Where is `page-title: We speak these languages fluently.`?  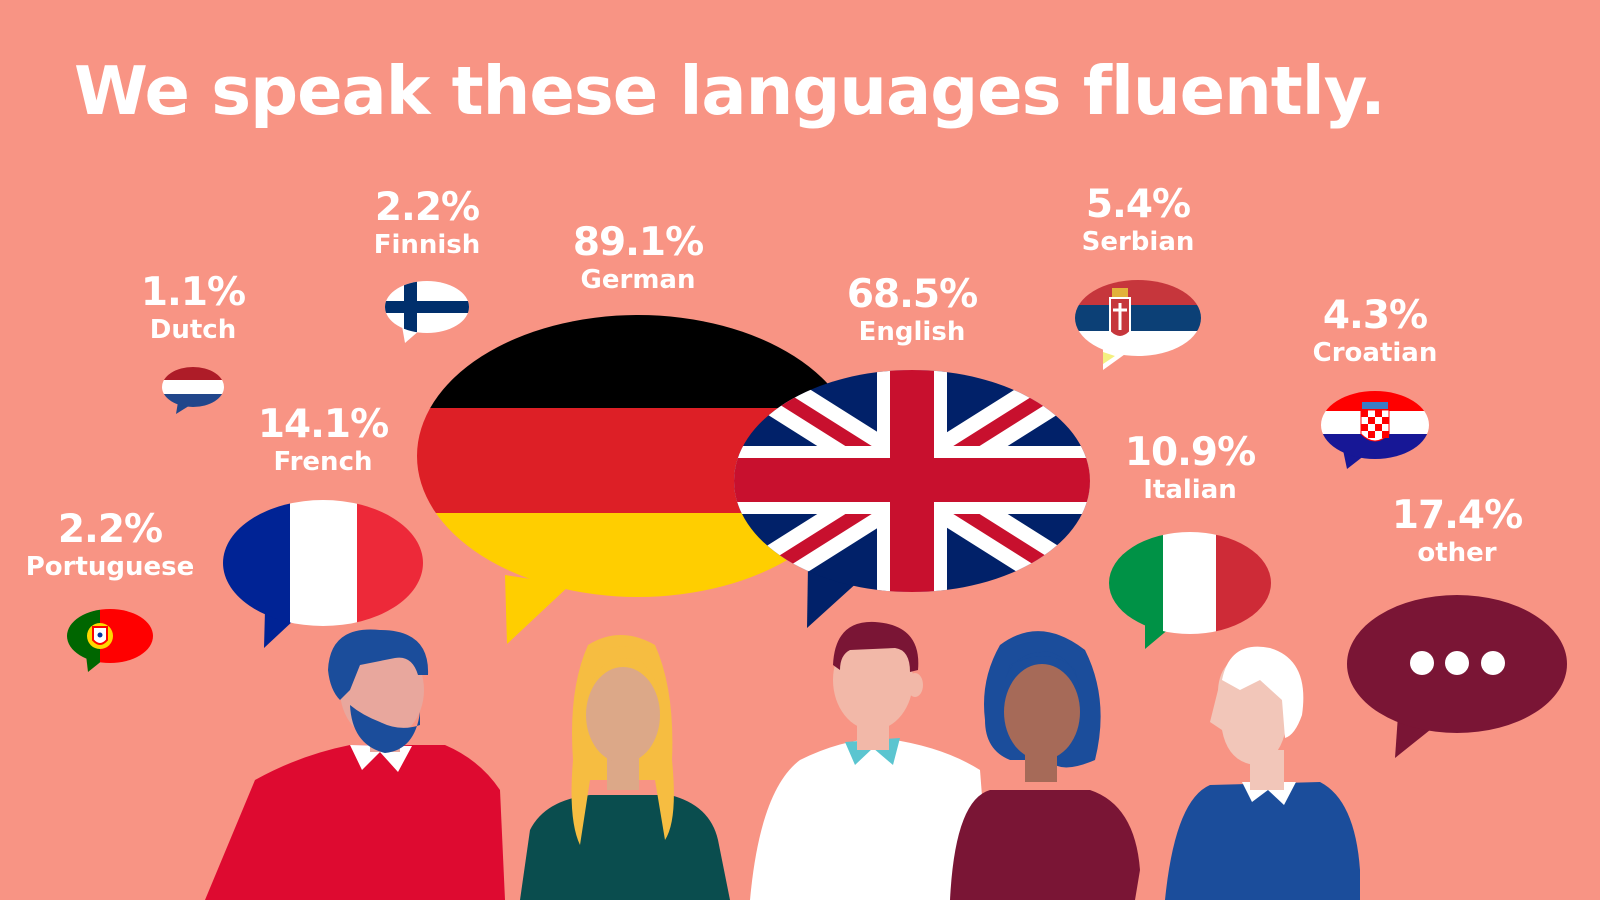 page-title: We speak these languages fluently. is located at coordinates (730, 91).